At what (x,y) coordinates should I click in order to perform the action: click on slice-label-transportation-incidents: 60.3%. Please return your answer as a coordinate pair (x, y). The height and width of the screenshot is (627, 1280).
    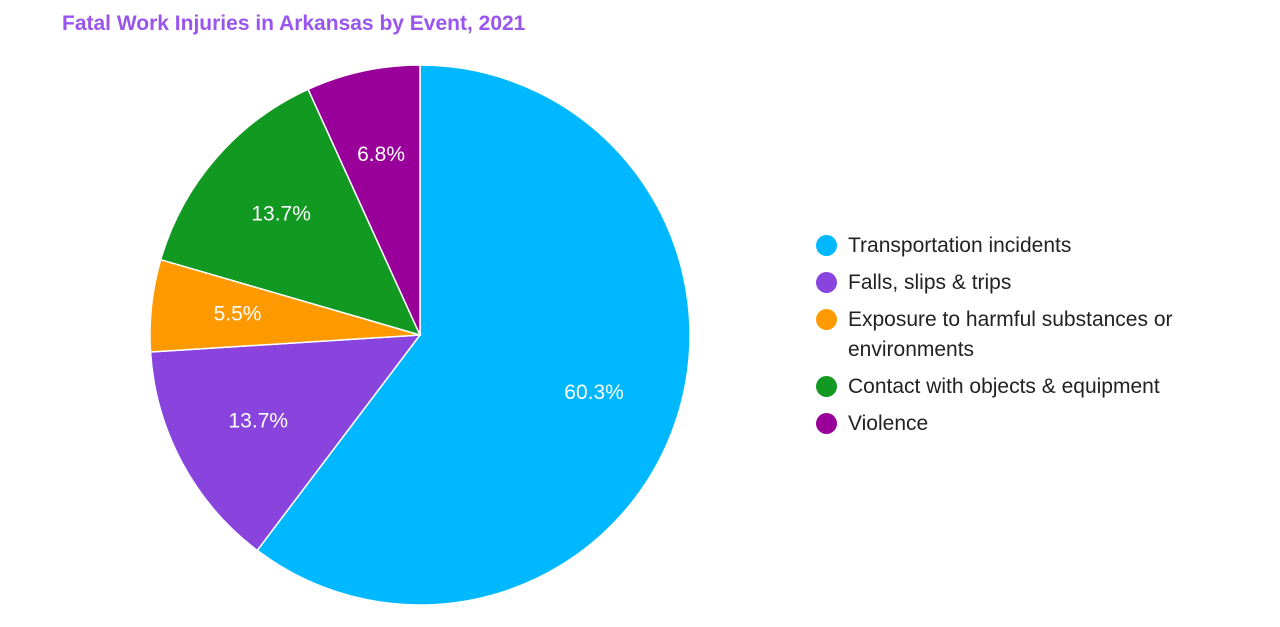
    Looking at the image, I should click on (594, 392).